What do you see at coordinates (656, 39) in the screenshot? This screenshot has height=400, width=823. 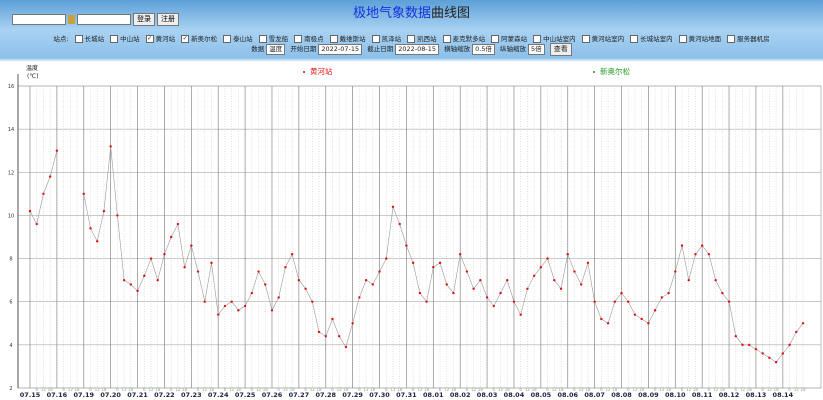 I see `station-name: 长城站室内` at bounding box center [656, 39].